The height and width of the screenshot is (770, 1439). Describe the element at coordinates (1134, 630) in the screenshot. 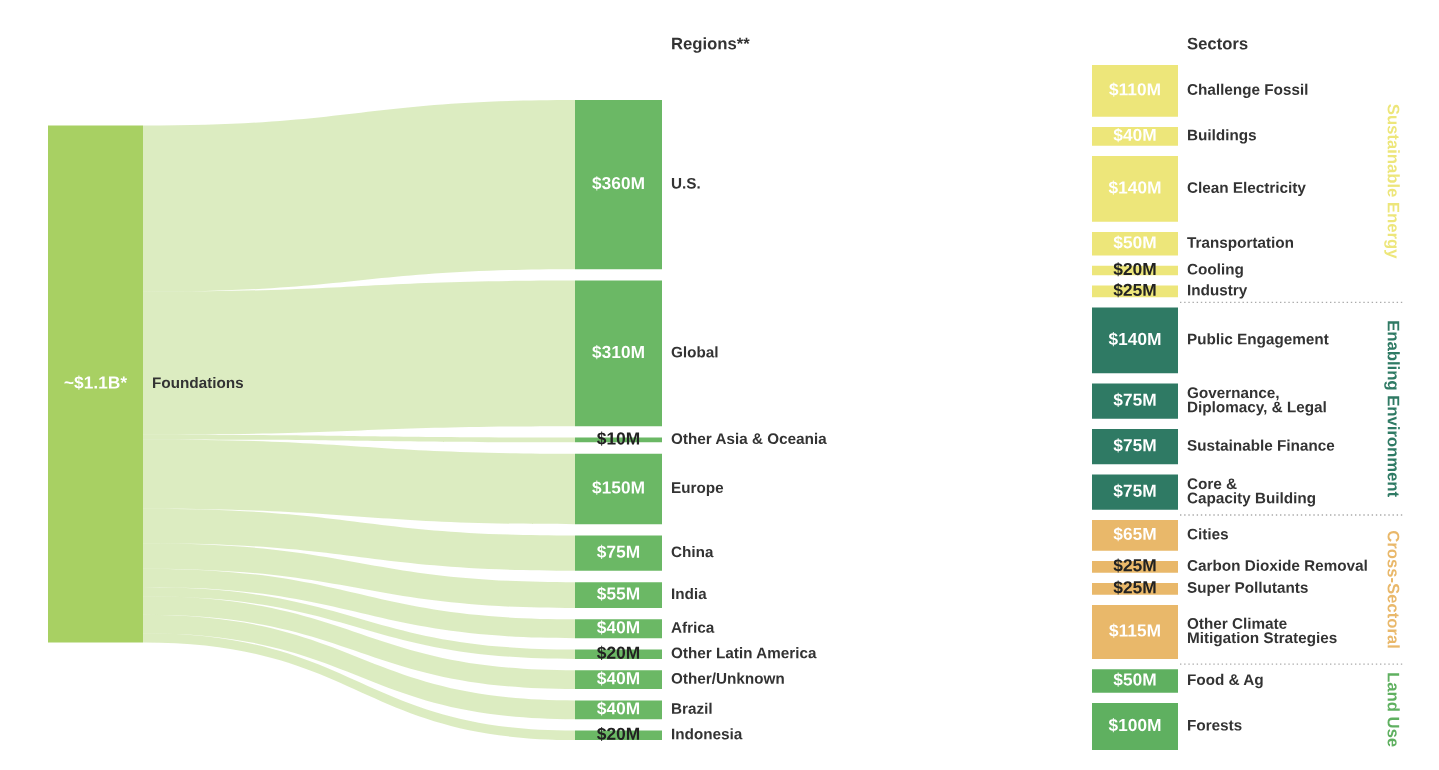

I see `data-label: $115M` at that location.